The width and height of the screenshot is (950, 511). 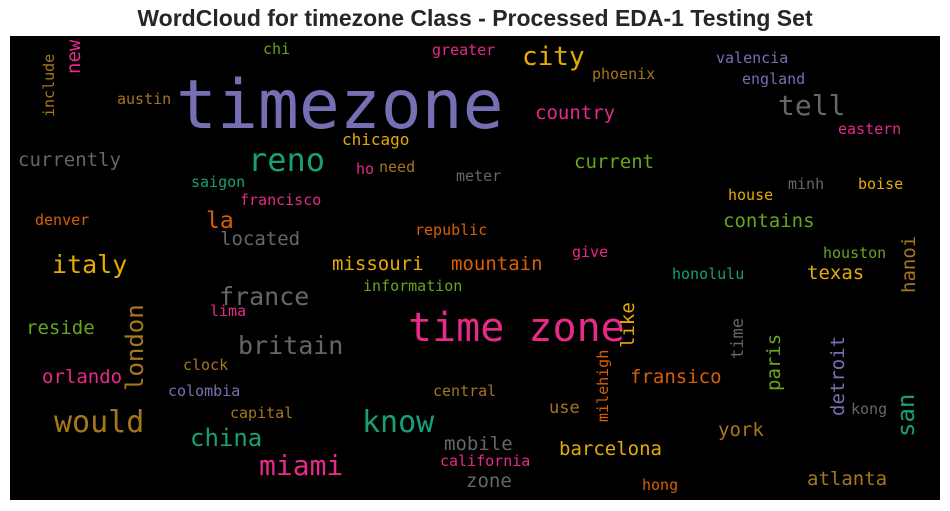 I want to click on word-fransico: fransico, so click(x=676, y=377).